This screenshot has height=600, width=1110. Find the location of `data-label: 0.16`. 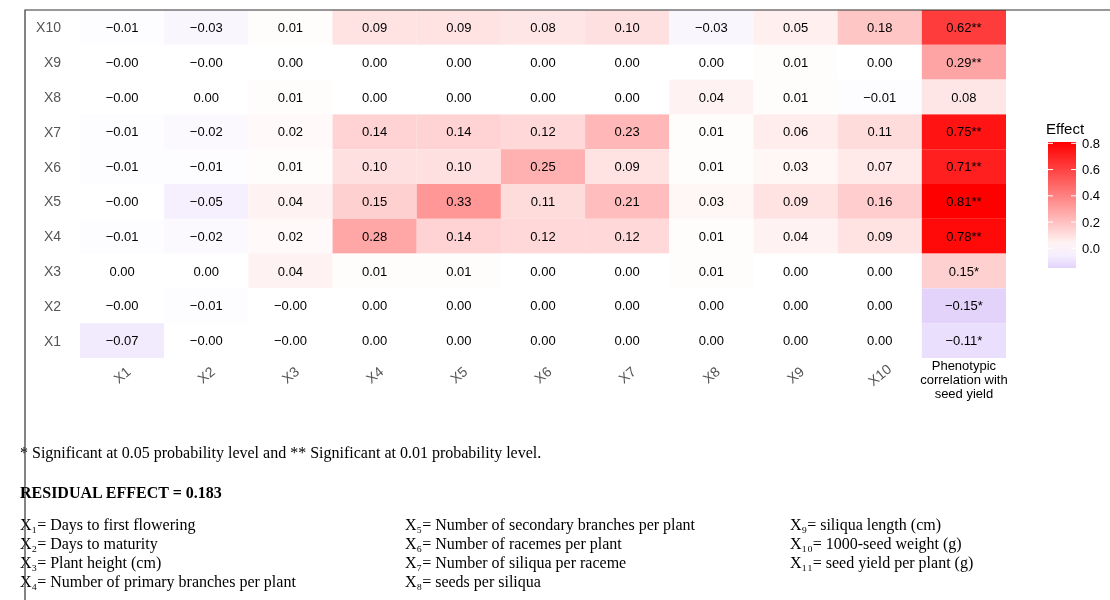

data-label: 0.16 is located at coordinates (880, 201).